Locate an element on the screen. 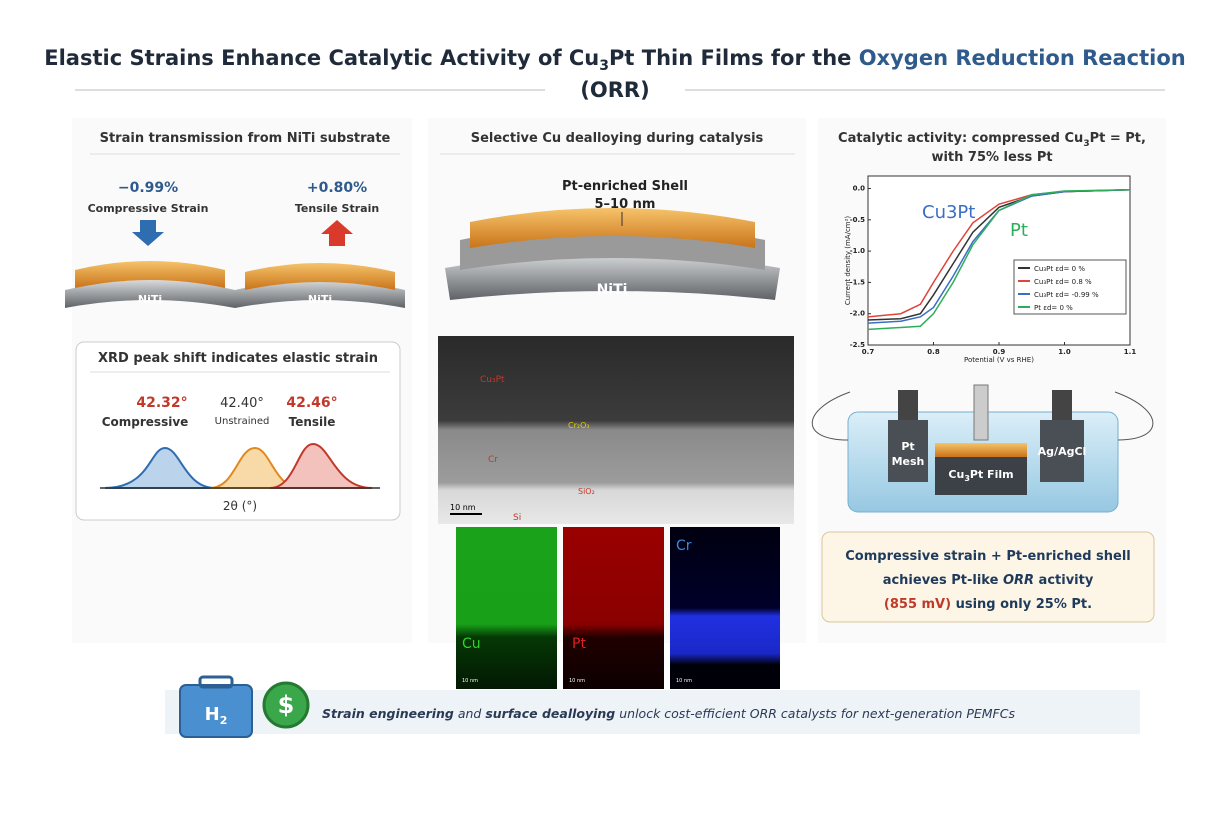  title-highlight: Oxygen Reduction Reaction is located at coordinates (1022, 58).